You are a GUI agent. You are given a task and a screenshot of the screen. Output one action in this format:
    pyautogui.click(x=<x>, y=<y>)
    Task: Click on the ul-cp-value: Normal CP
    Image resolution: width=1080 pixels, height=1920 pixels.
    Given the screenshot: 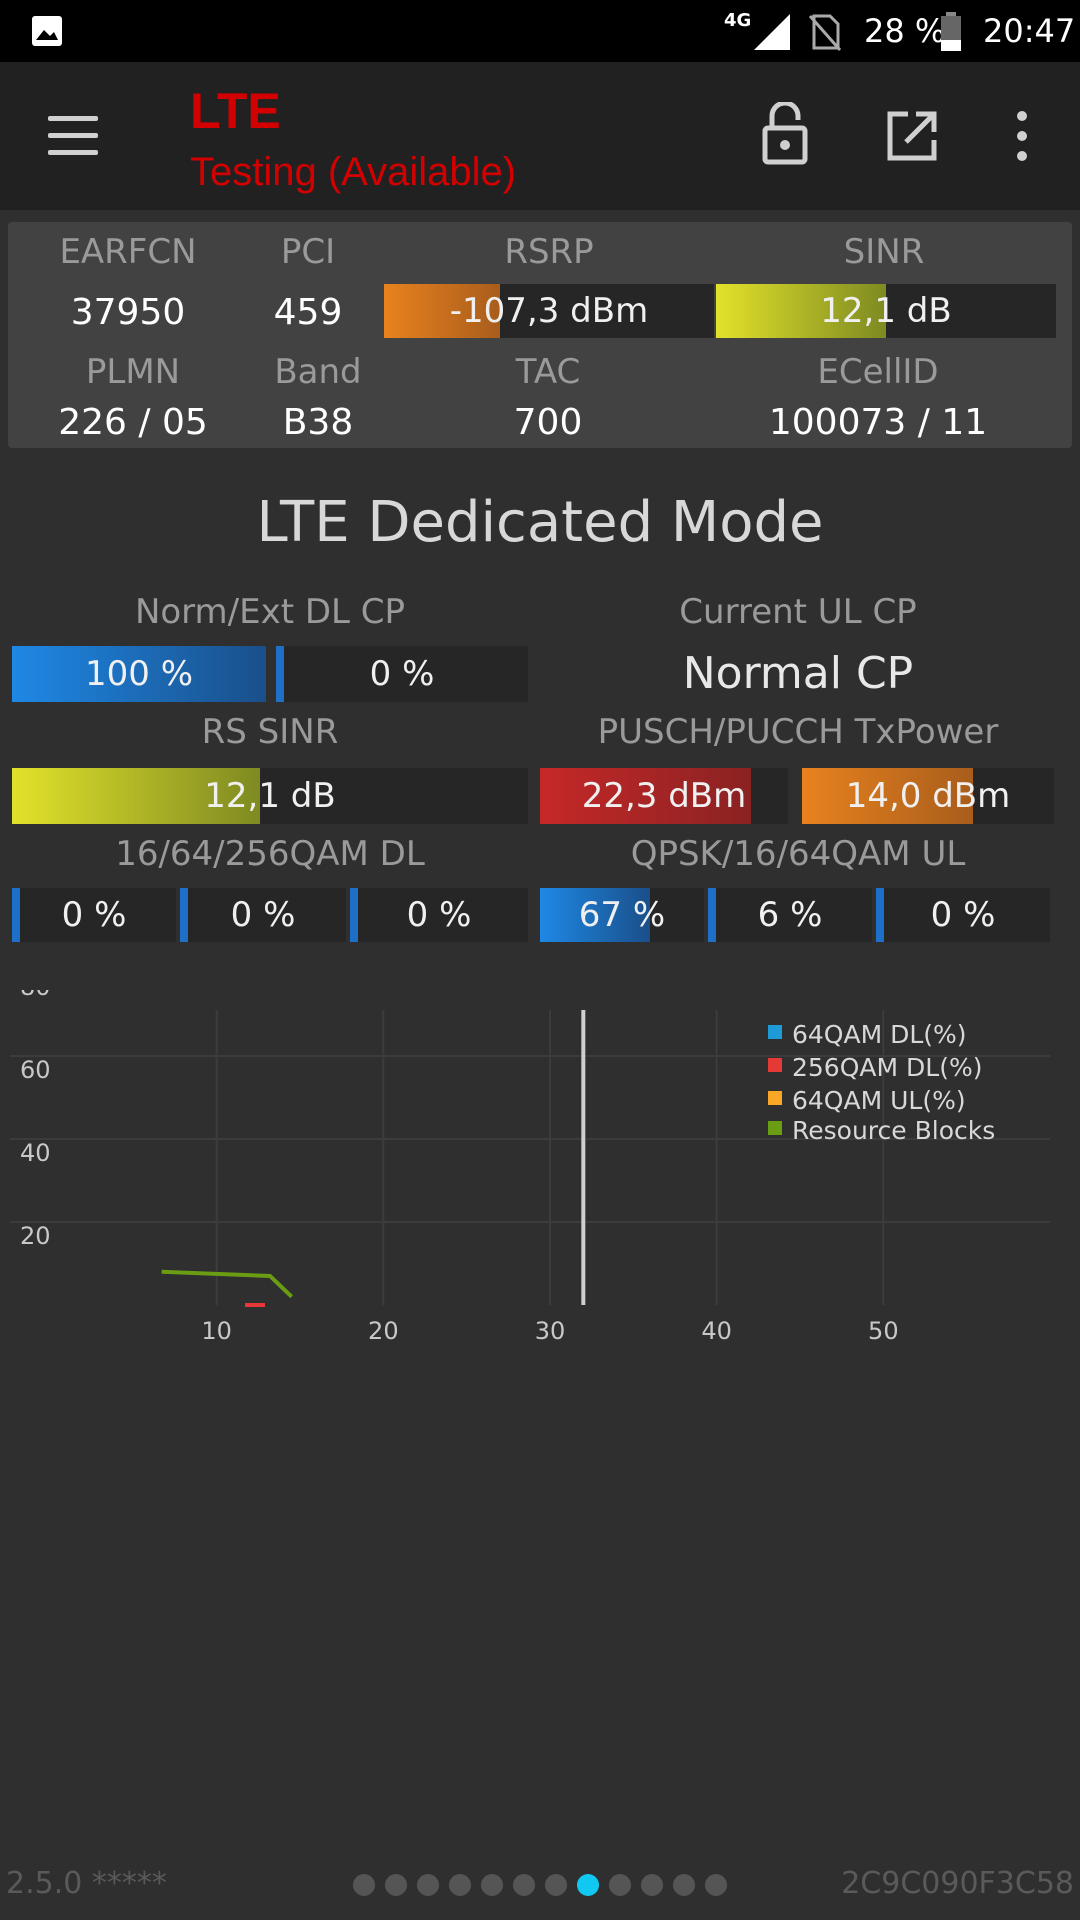 What is the action you would take?
    pyautogui.click(x=798, y=673)
    